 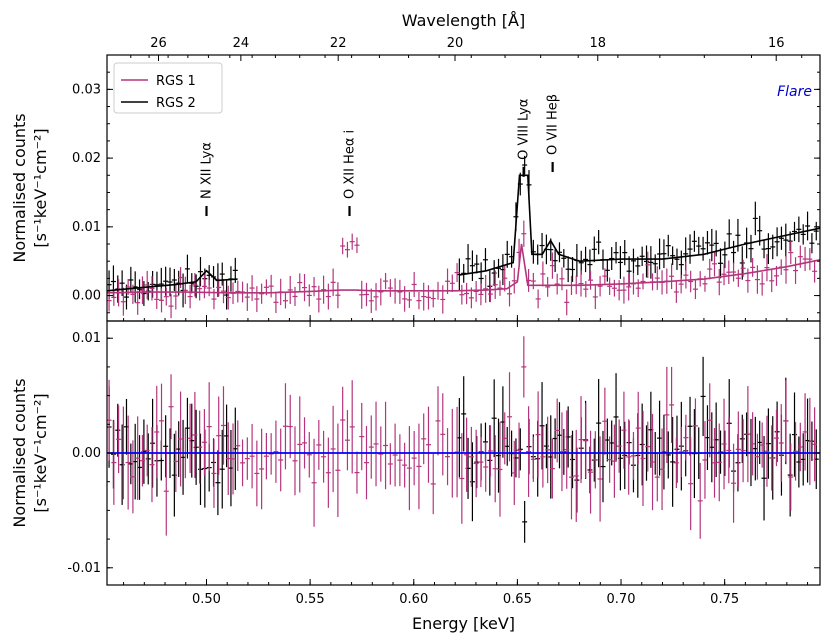 What do you see at coordinates (86, 338) in the screenshot?
I see `bottom-y-tick-label: 0.01` at bounding box center [86, 338].